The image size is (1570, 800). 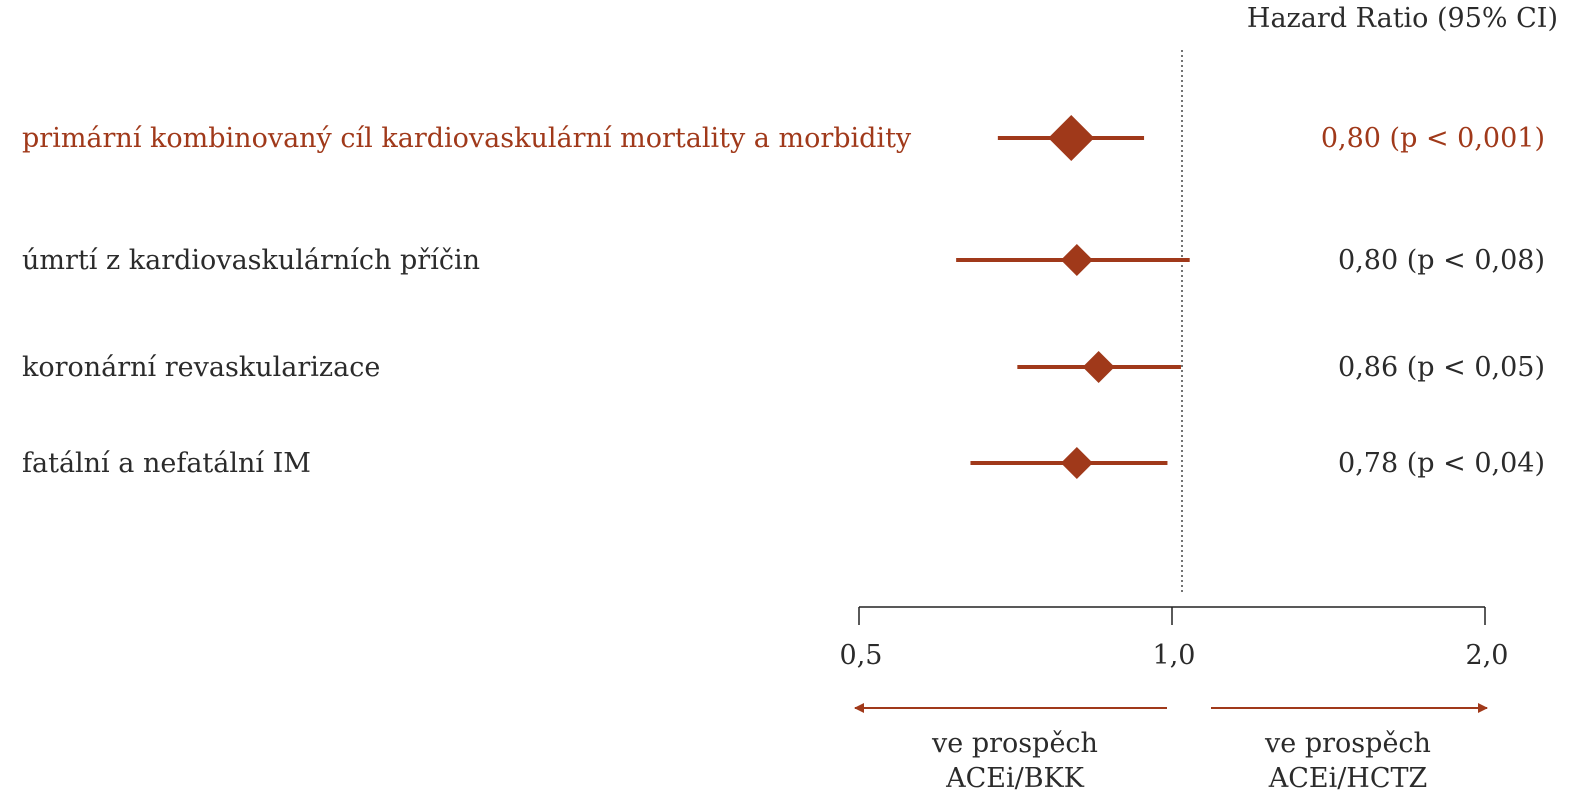 I want to click on header-label: Hazard Ratio (95% CI), so click(x=1402, y=18).